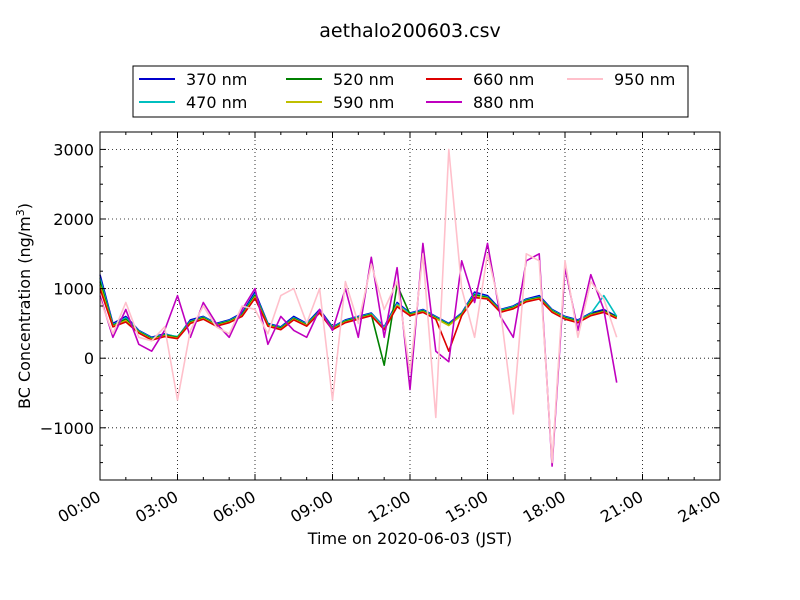  I want to click on y-tick-label: 1000, so click(73, 289).